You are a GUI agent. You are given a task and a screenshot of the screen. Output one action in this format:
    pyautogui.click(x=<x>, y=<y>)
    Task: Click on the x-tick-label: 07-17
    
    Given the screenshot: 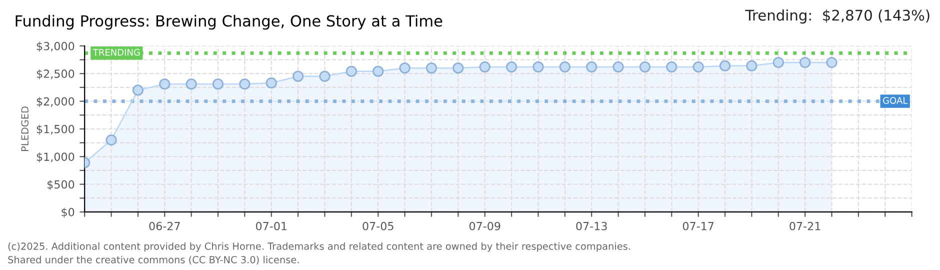 What is the action you would take?
    pyautogui.click(x=698, y=226)
    